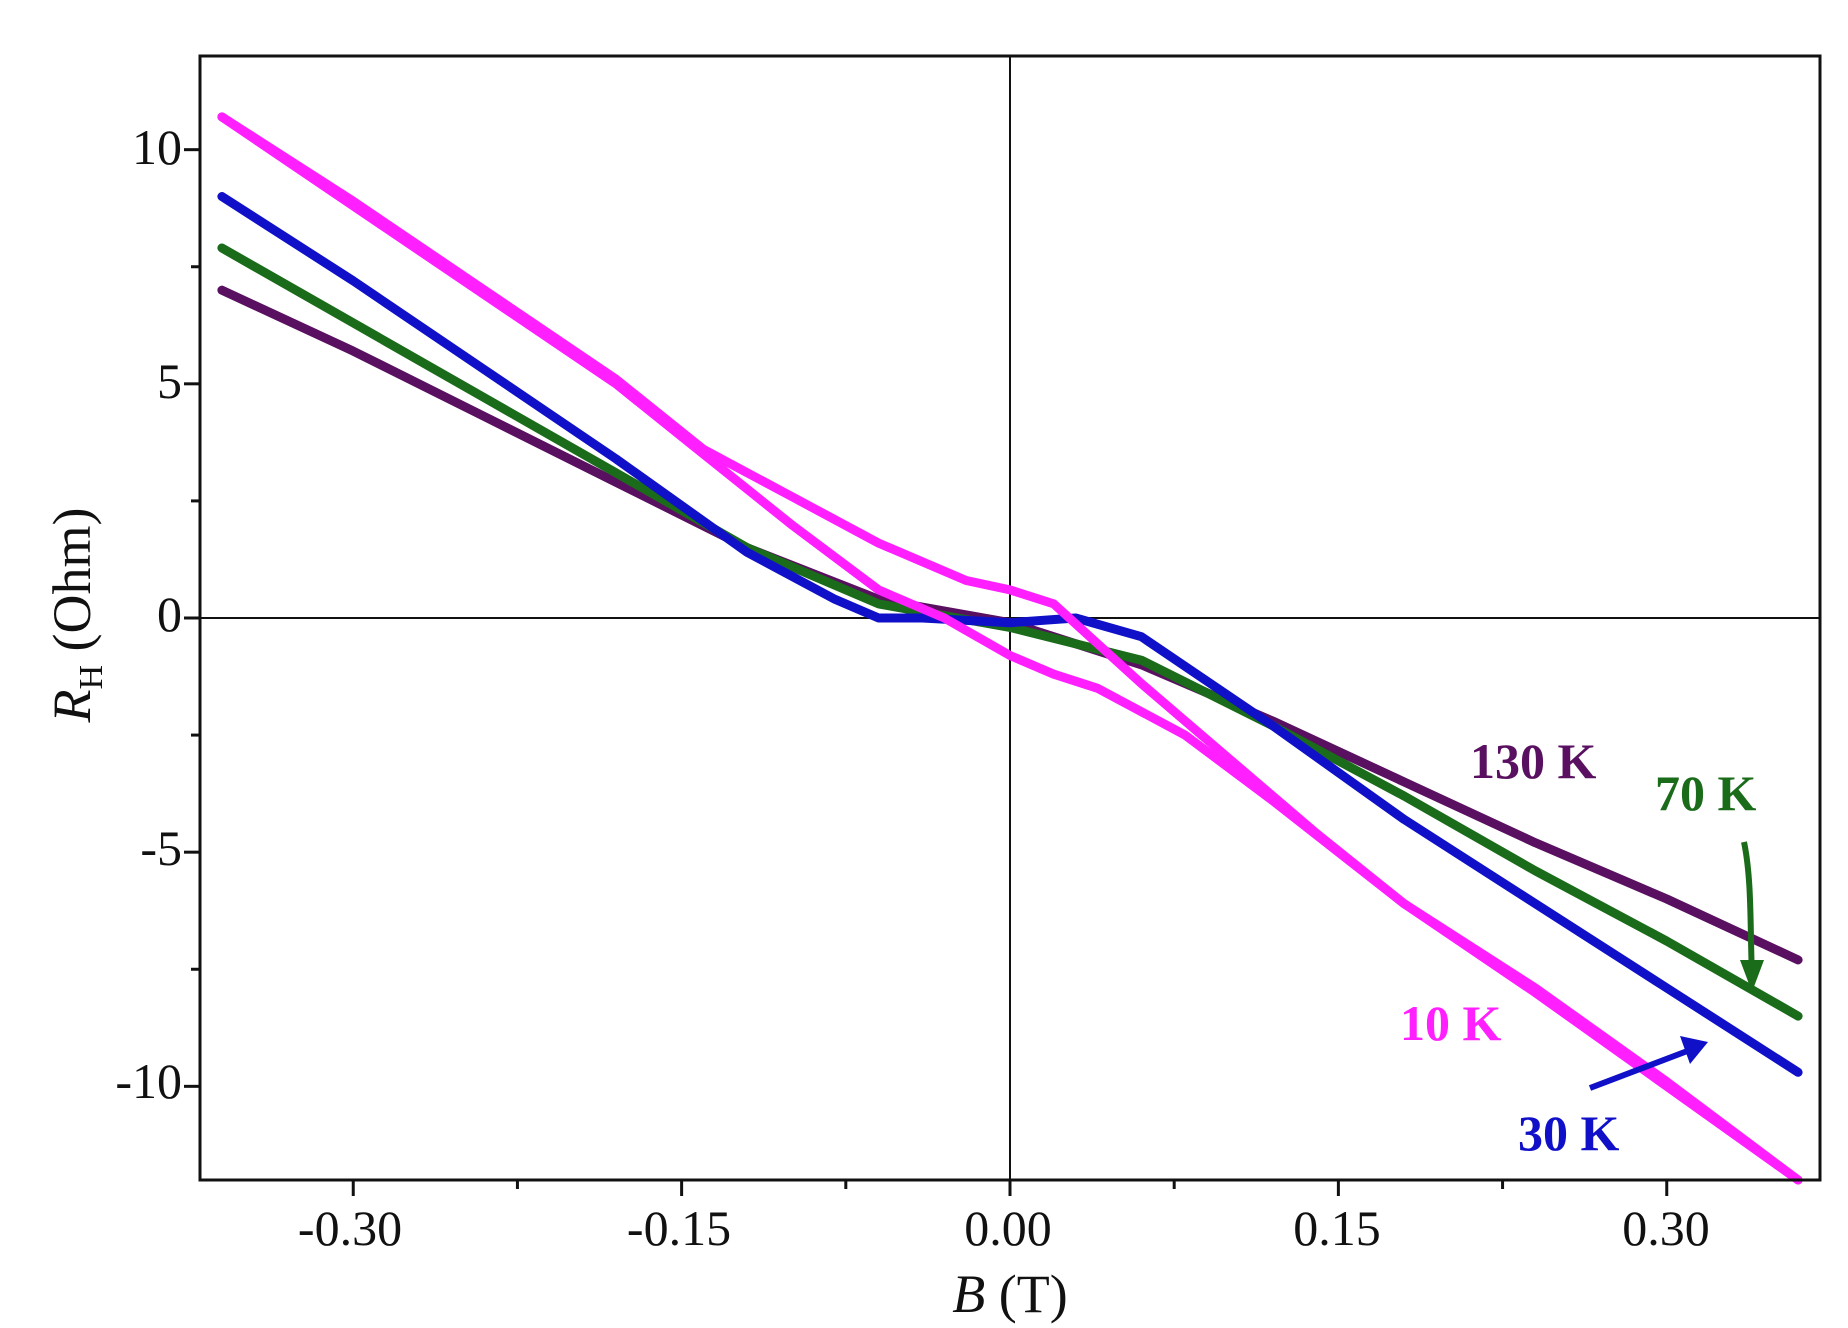 The width and height of the screenshot is (1848, 1328). What do you see at coordinates (1026, 1294) in the screenshot?
I see `x-axis-unit: (T)` at bounding box center [1026, 1294].